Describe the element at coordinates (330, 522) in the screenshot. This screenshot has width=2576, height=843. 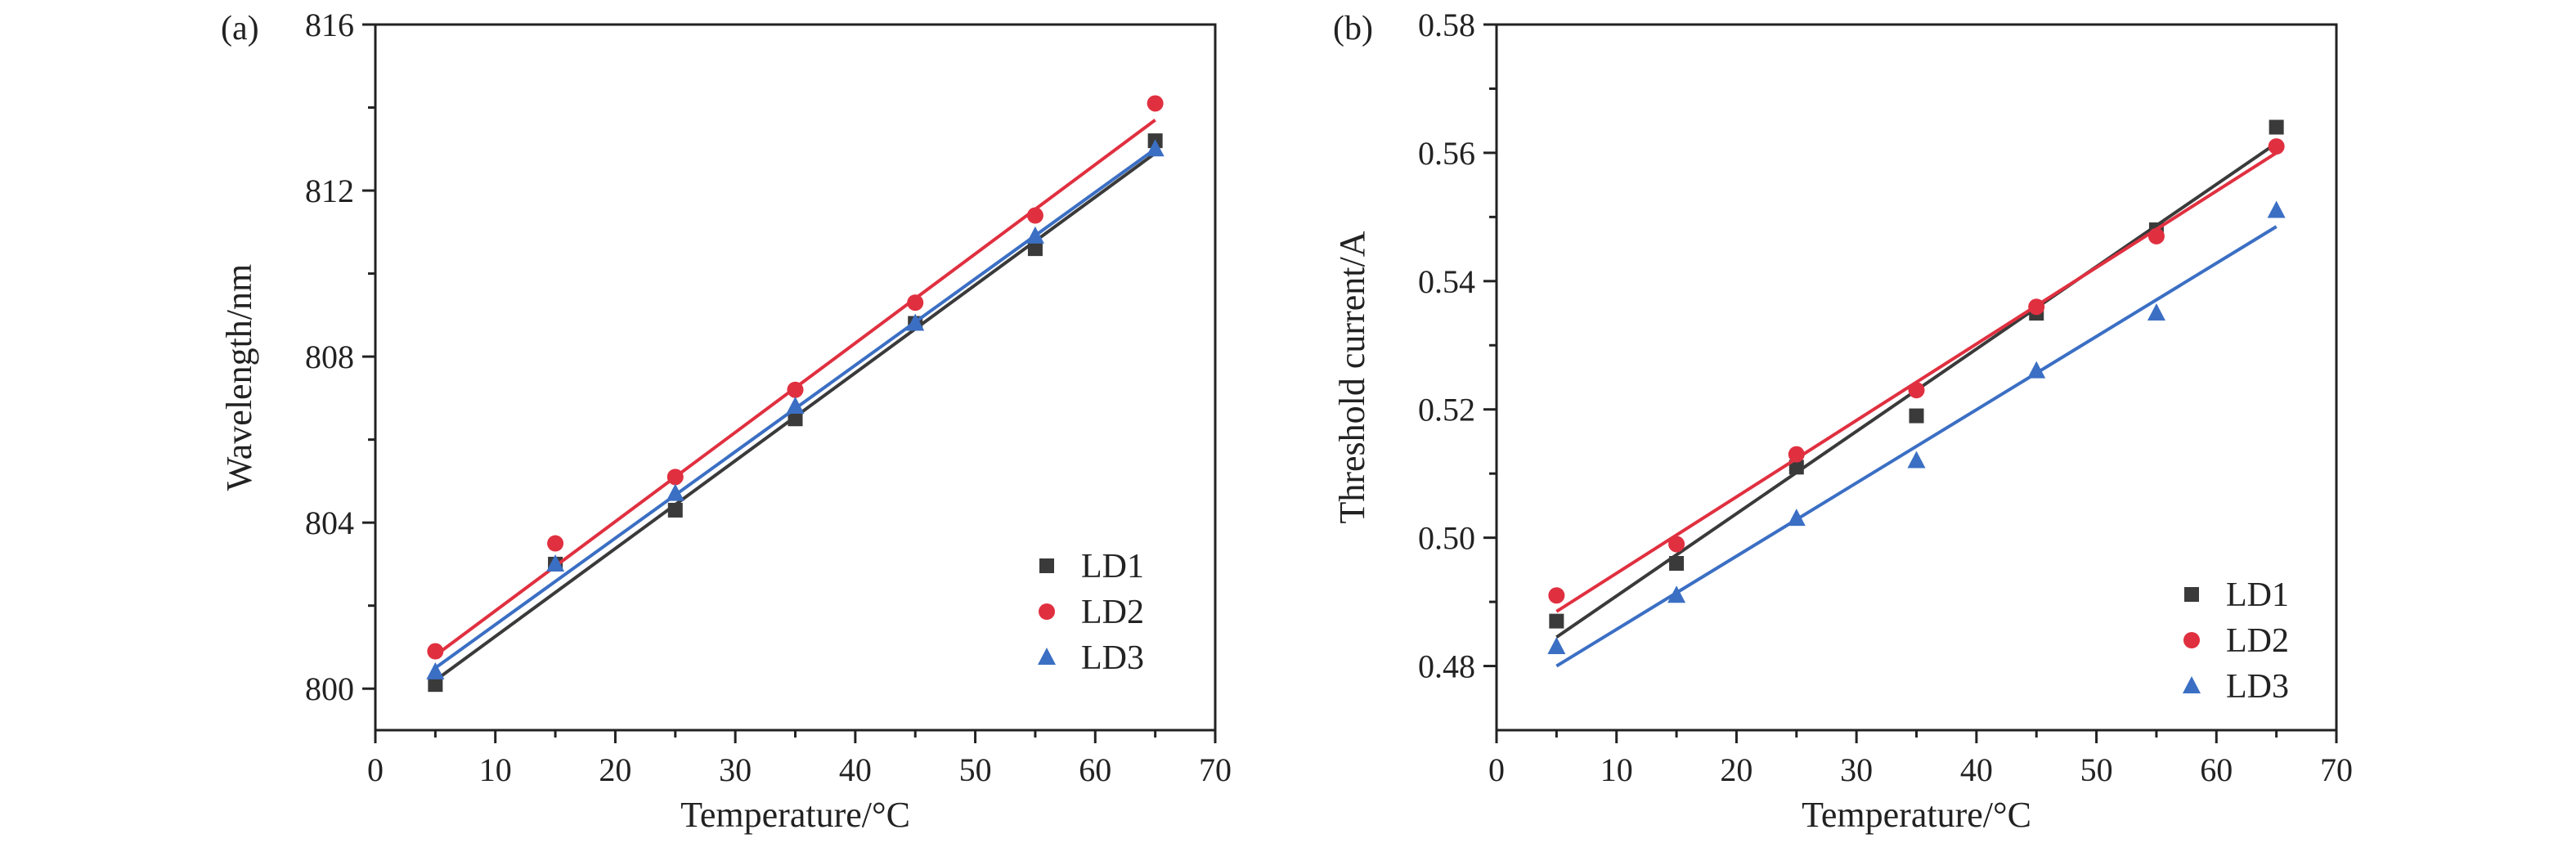
I see `y-tick-label: 804` at that location.